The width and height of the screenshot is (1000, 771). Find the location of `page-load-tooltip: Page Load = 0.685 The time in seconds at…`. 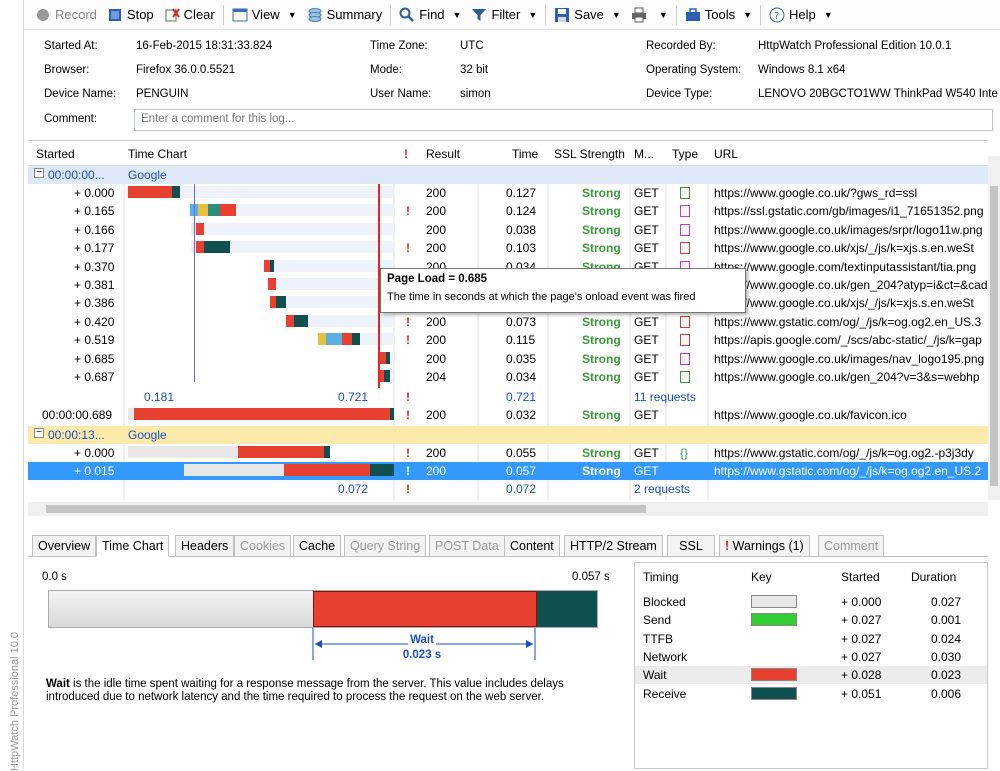

page-load-tooltip: Page Load = 0.685 The time in seconds at… is located at coordinates (563, 290).